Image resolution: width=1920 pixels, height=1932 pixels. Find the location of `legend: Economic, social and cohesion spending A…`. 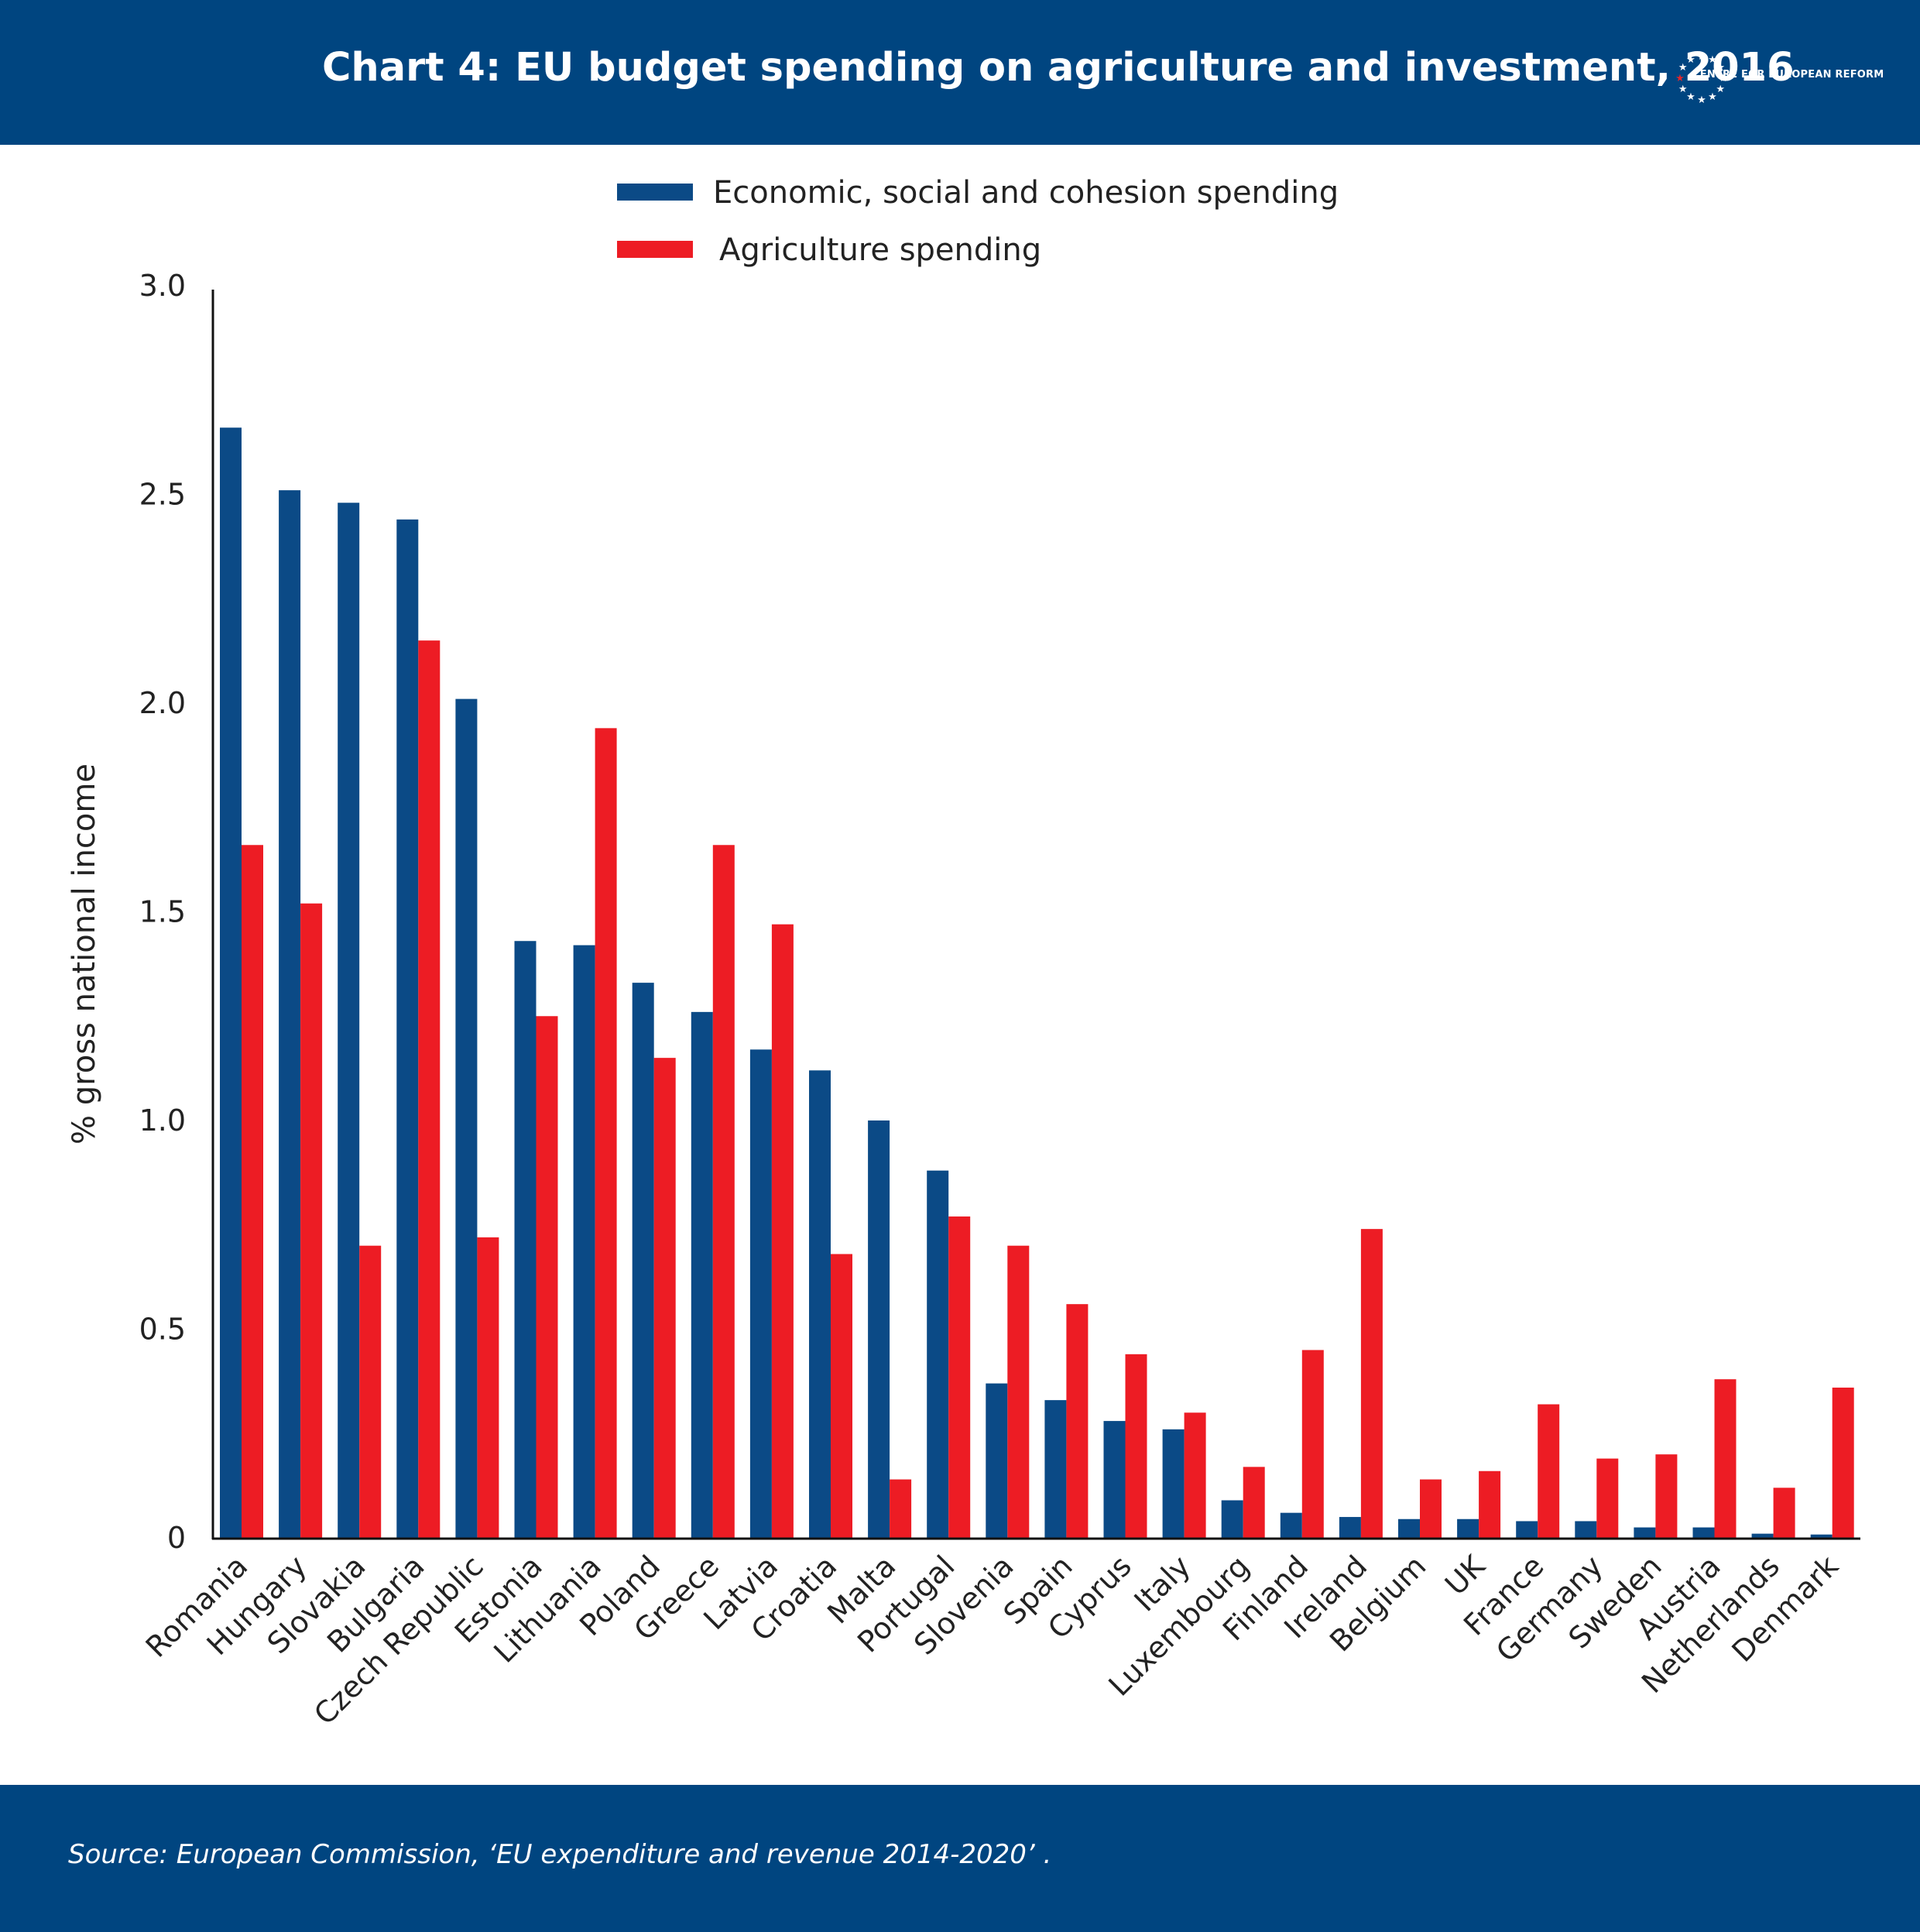

legend: Economic, social and cohesion spending A… is located at coordinates (978, 221).